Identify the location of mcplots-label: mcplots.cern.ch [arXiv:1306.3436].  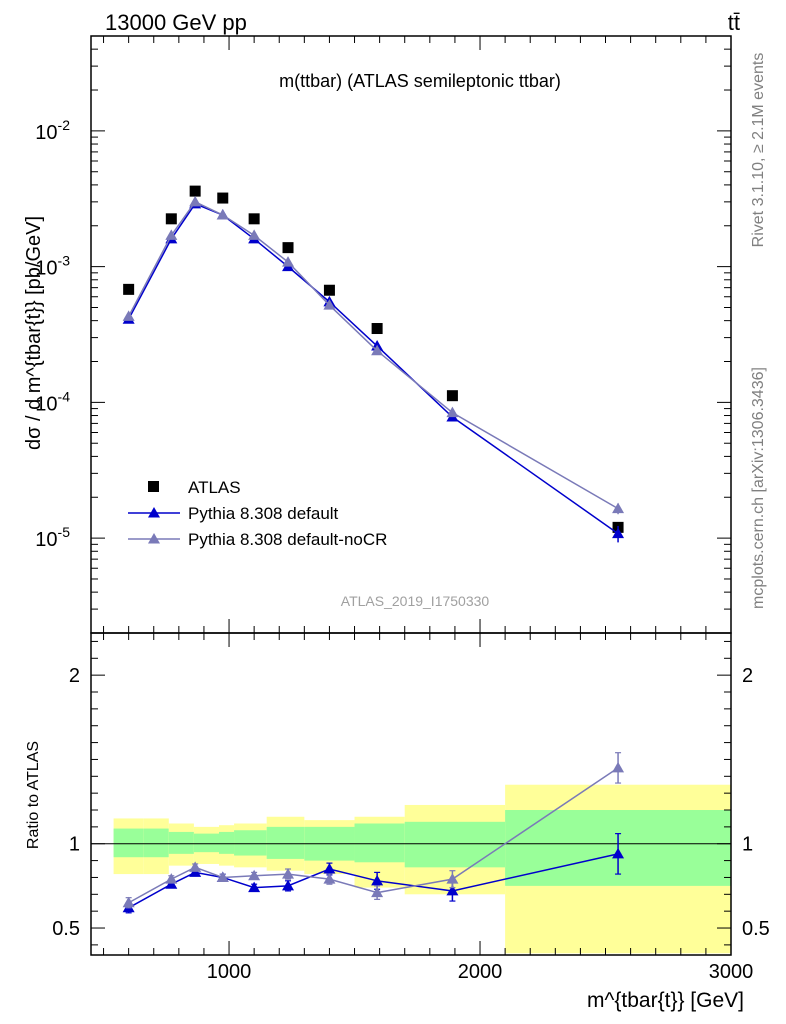
(758, 488).